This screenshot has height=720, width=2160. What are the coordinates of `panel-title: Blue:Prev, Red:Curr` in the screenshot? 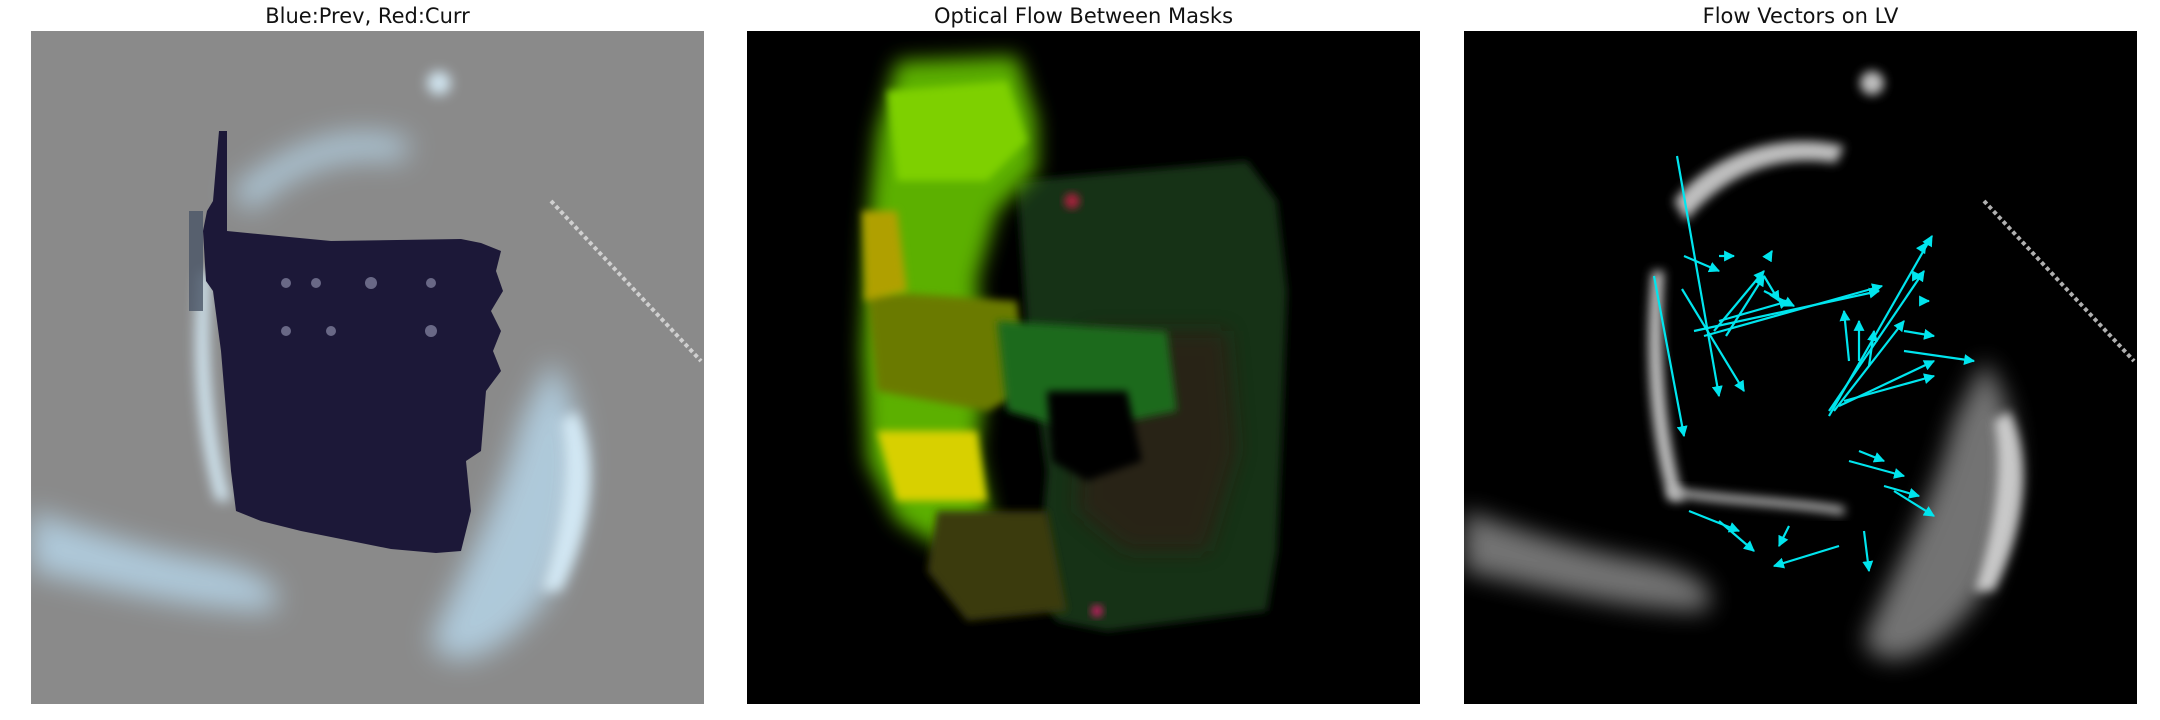 It's located at (367, 16).